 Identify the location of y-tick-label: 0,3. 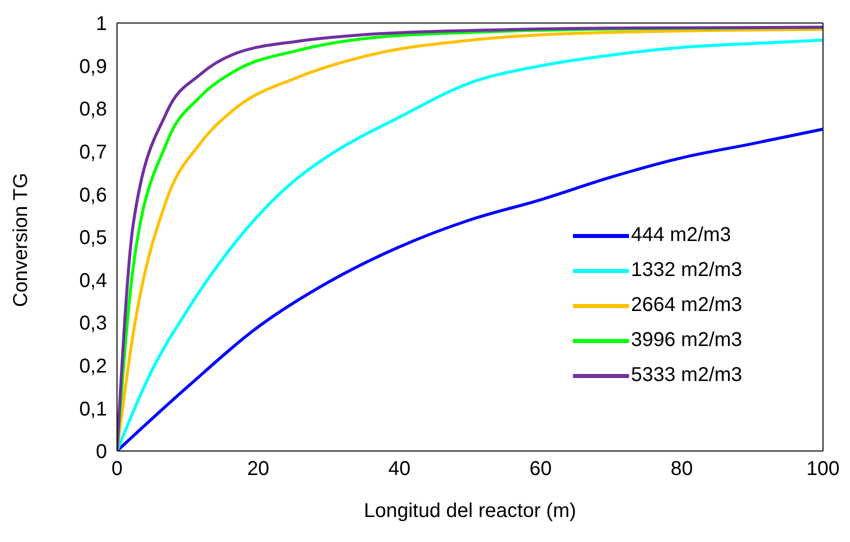
(93, 323).